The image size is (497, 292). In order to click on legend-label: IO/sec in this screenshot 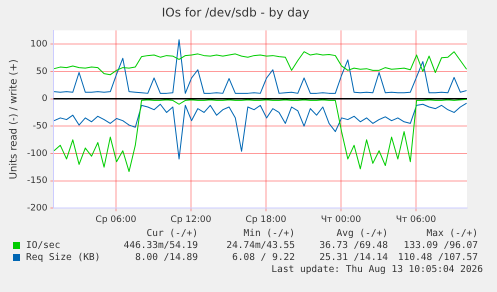, I will do `click(43, 245)`.